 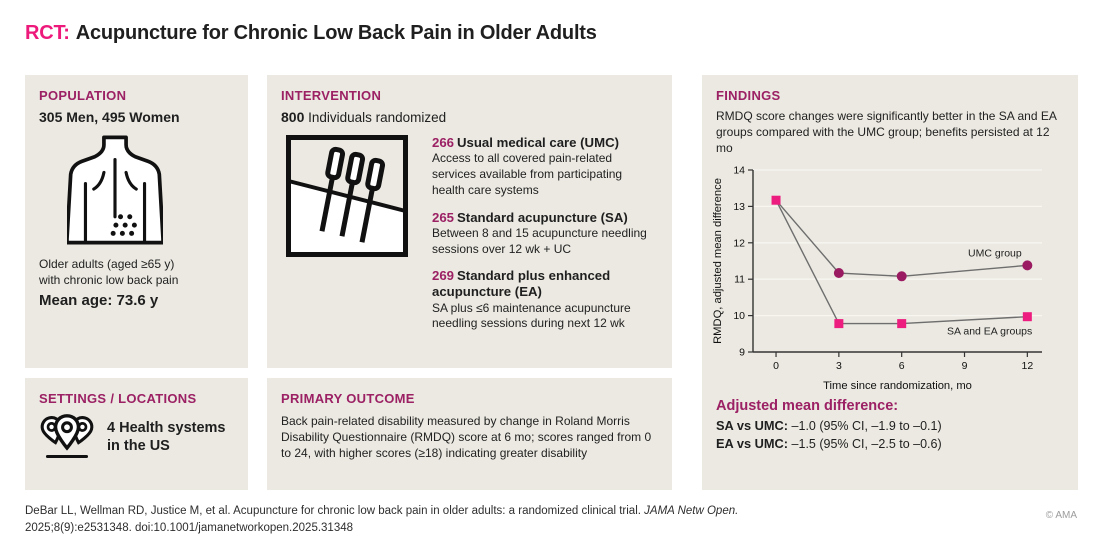 I want to click on svg-text: 11, so click(x=739, y=280).